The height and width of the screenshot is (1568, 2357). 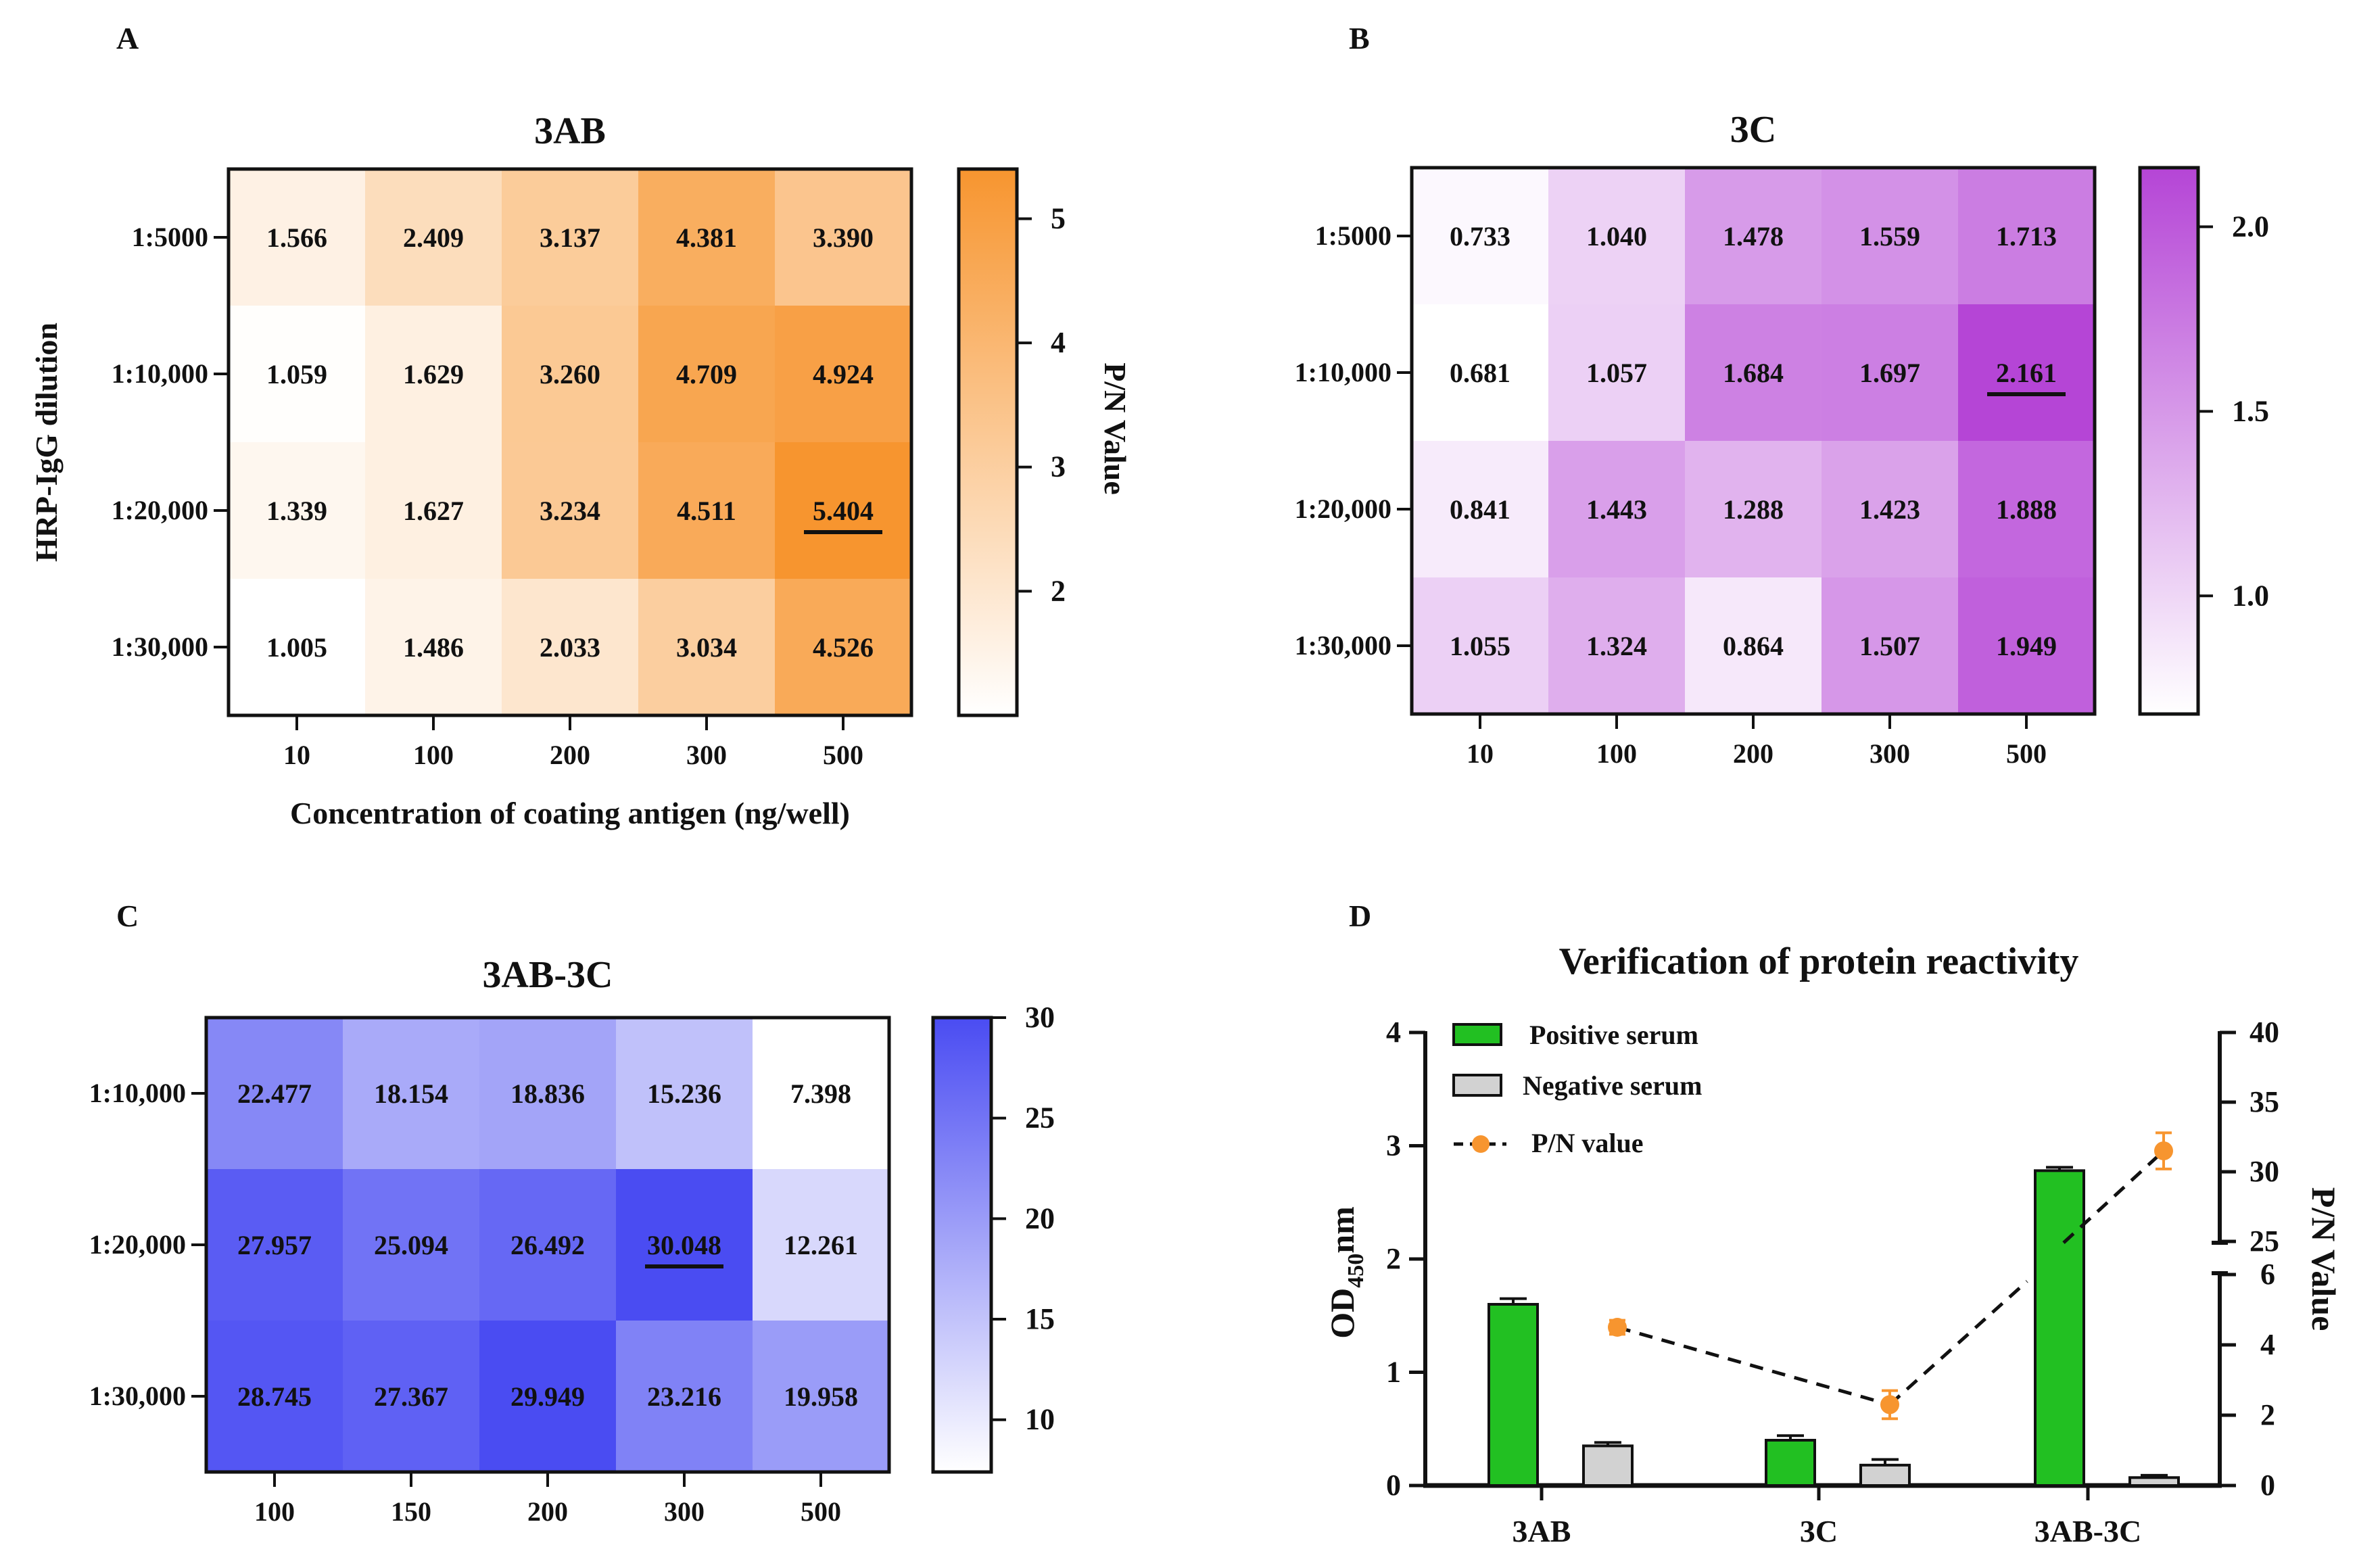 What do you see at coordinates (2264, 1171) in the screenshot?
I see `right-tick-label: 30` at bounding box center [2264, 1171].